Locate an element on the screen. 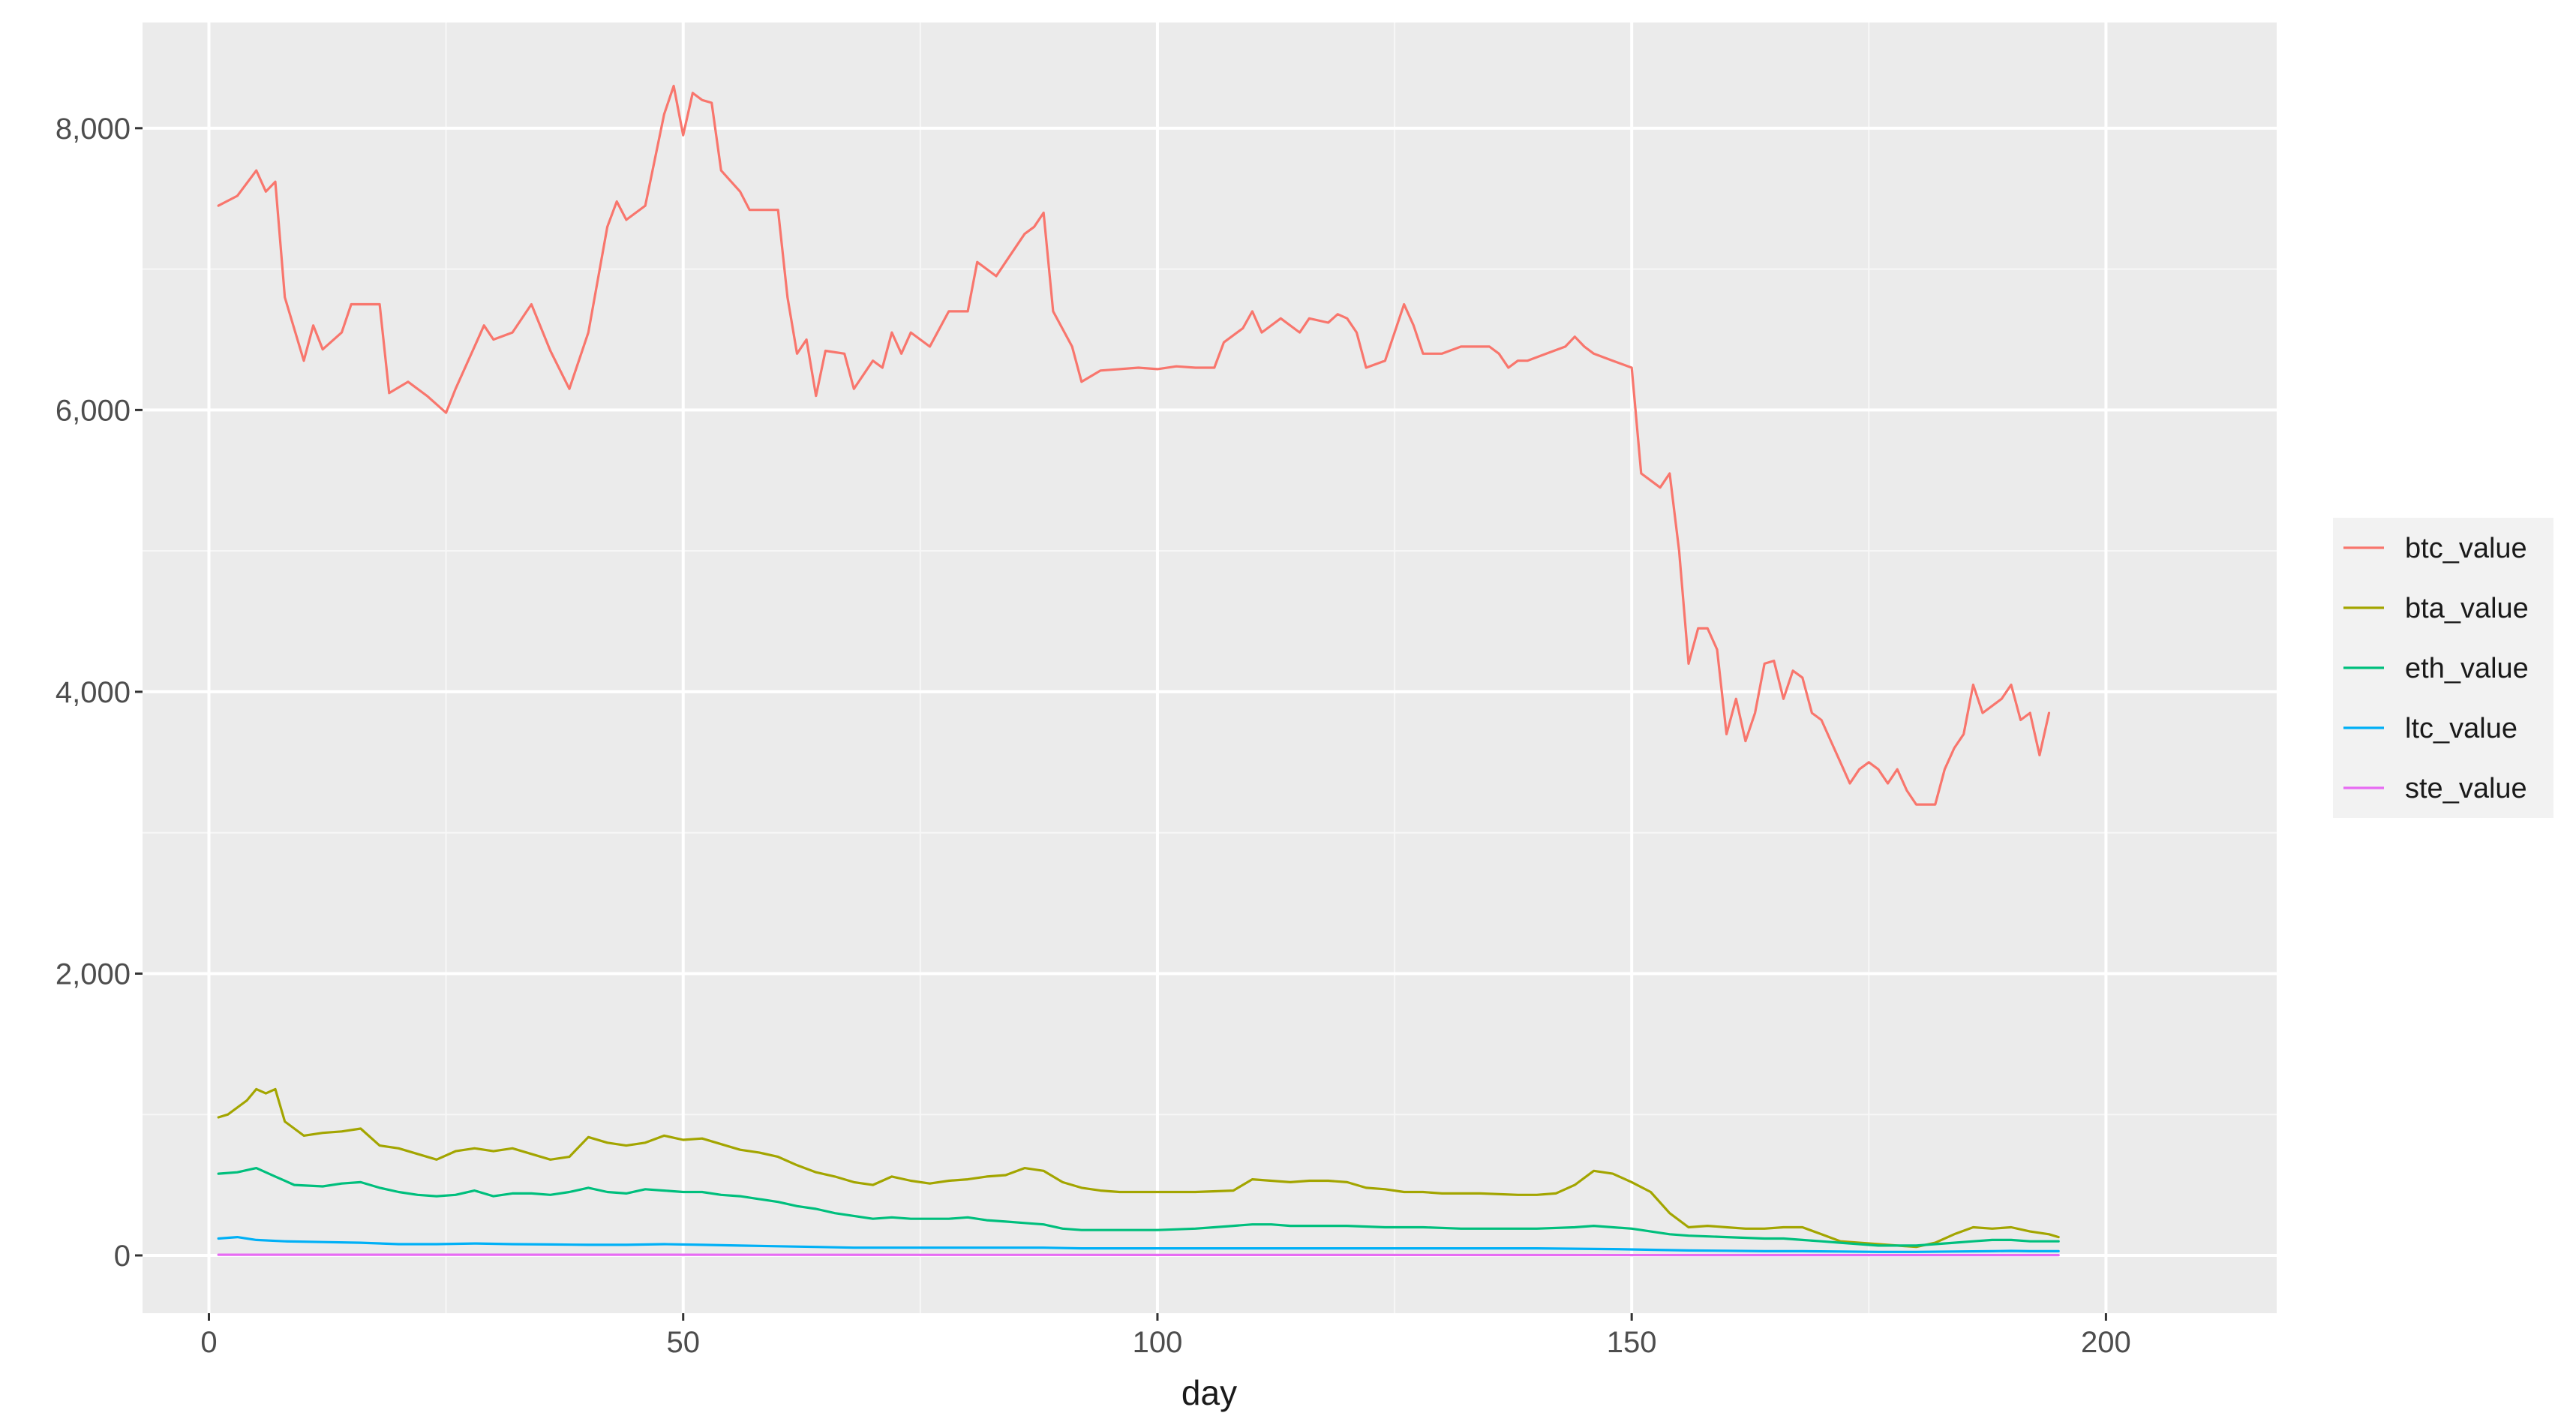  series-line-eth-value is located at coordinates (1138, 1206).